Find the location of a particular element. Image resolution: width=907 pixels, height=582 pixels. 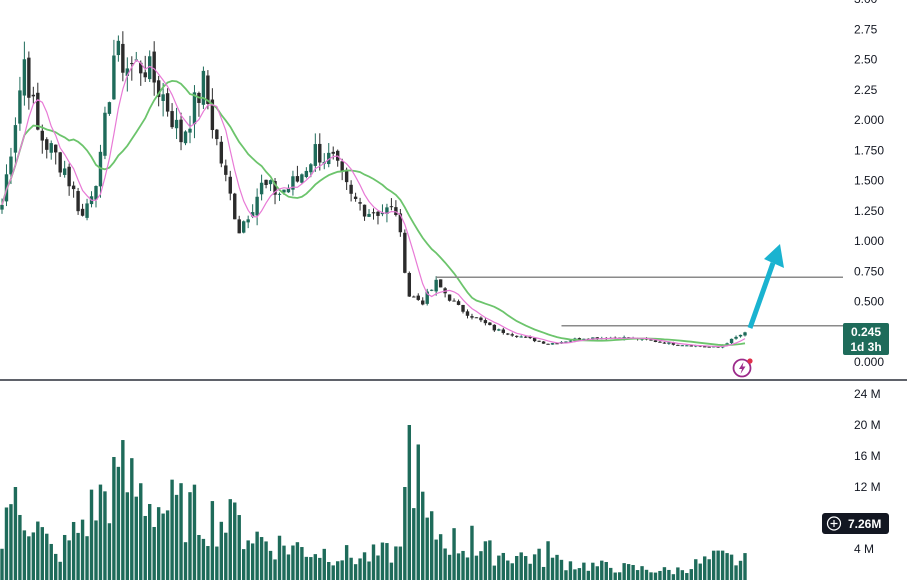

volume-tick-label: 4 M is located at coordinates (864, 549).